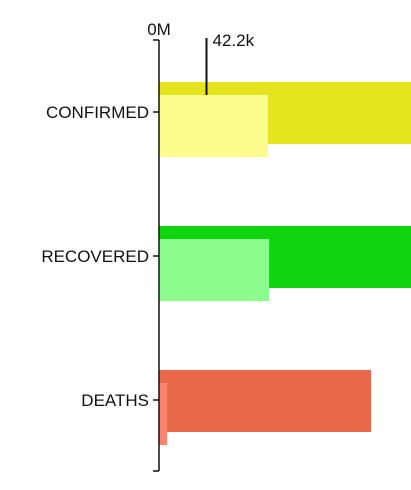 This screenshot has width=411, height=490. Describe the element at coordinates (163, 414) in the screenshot. I see `bar-inner-deaths` at that location.